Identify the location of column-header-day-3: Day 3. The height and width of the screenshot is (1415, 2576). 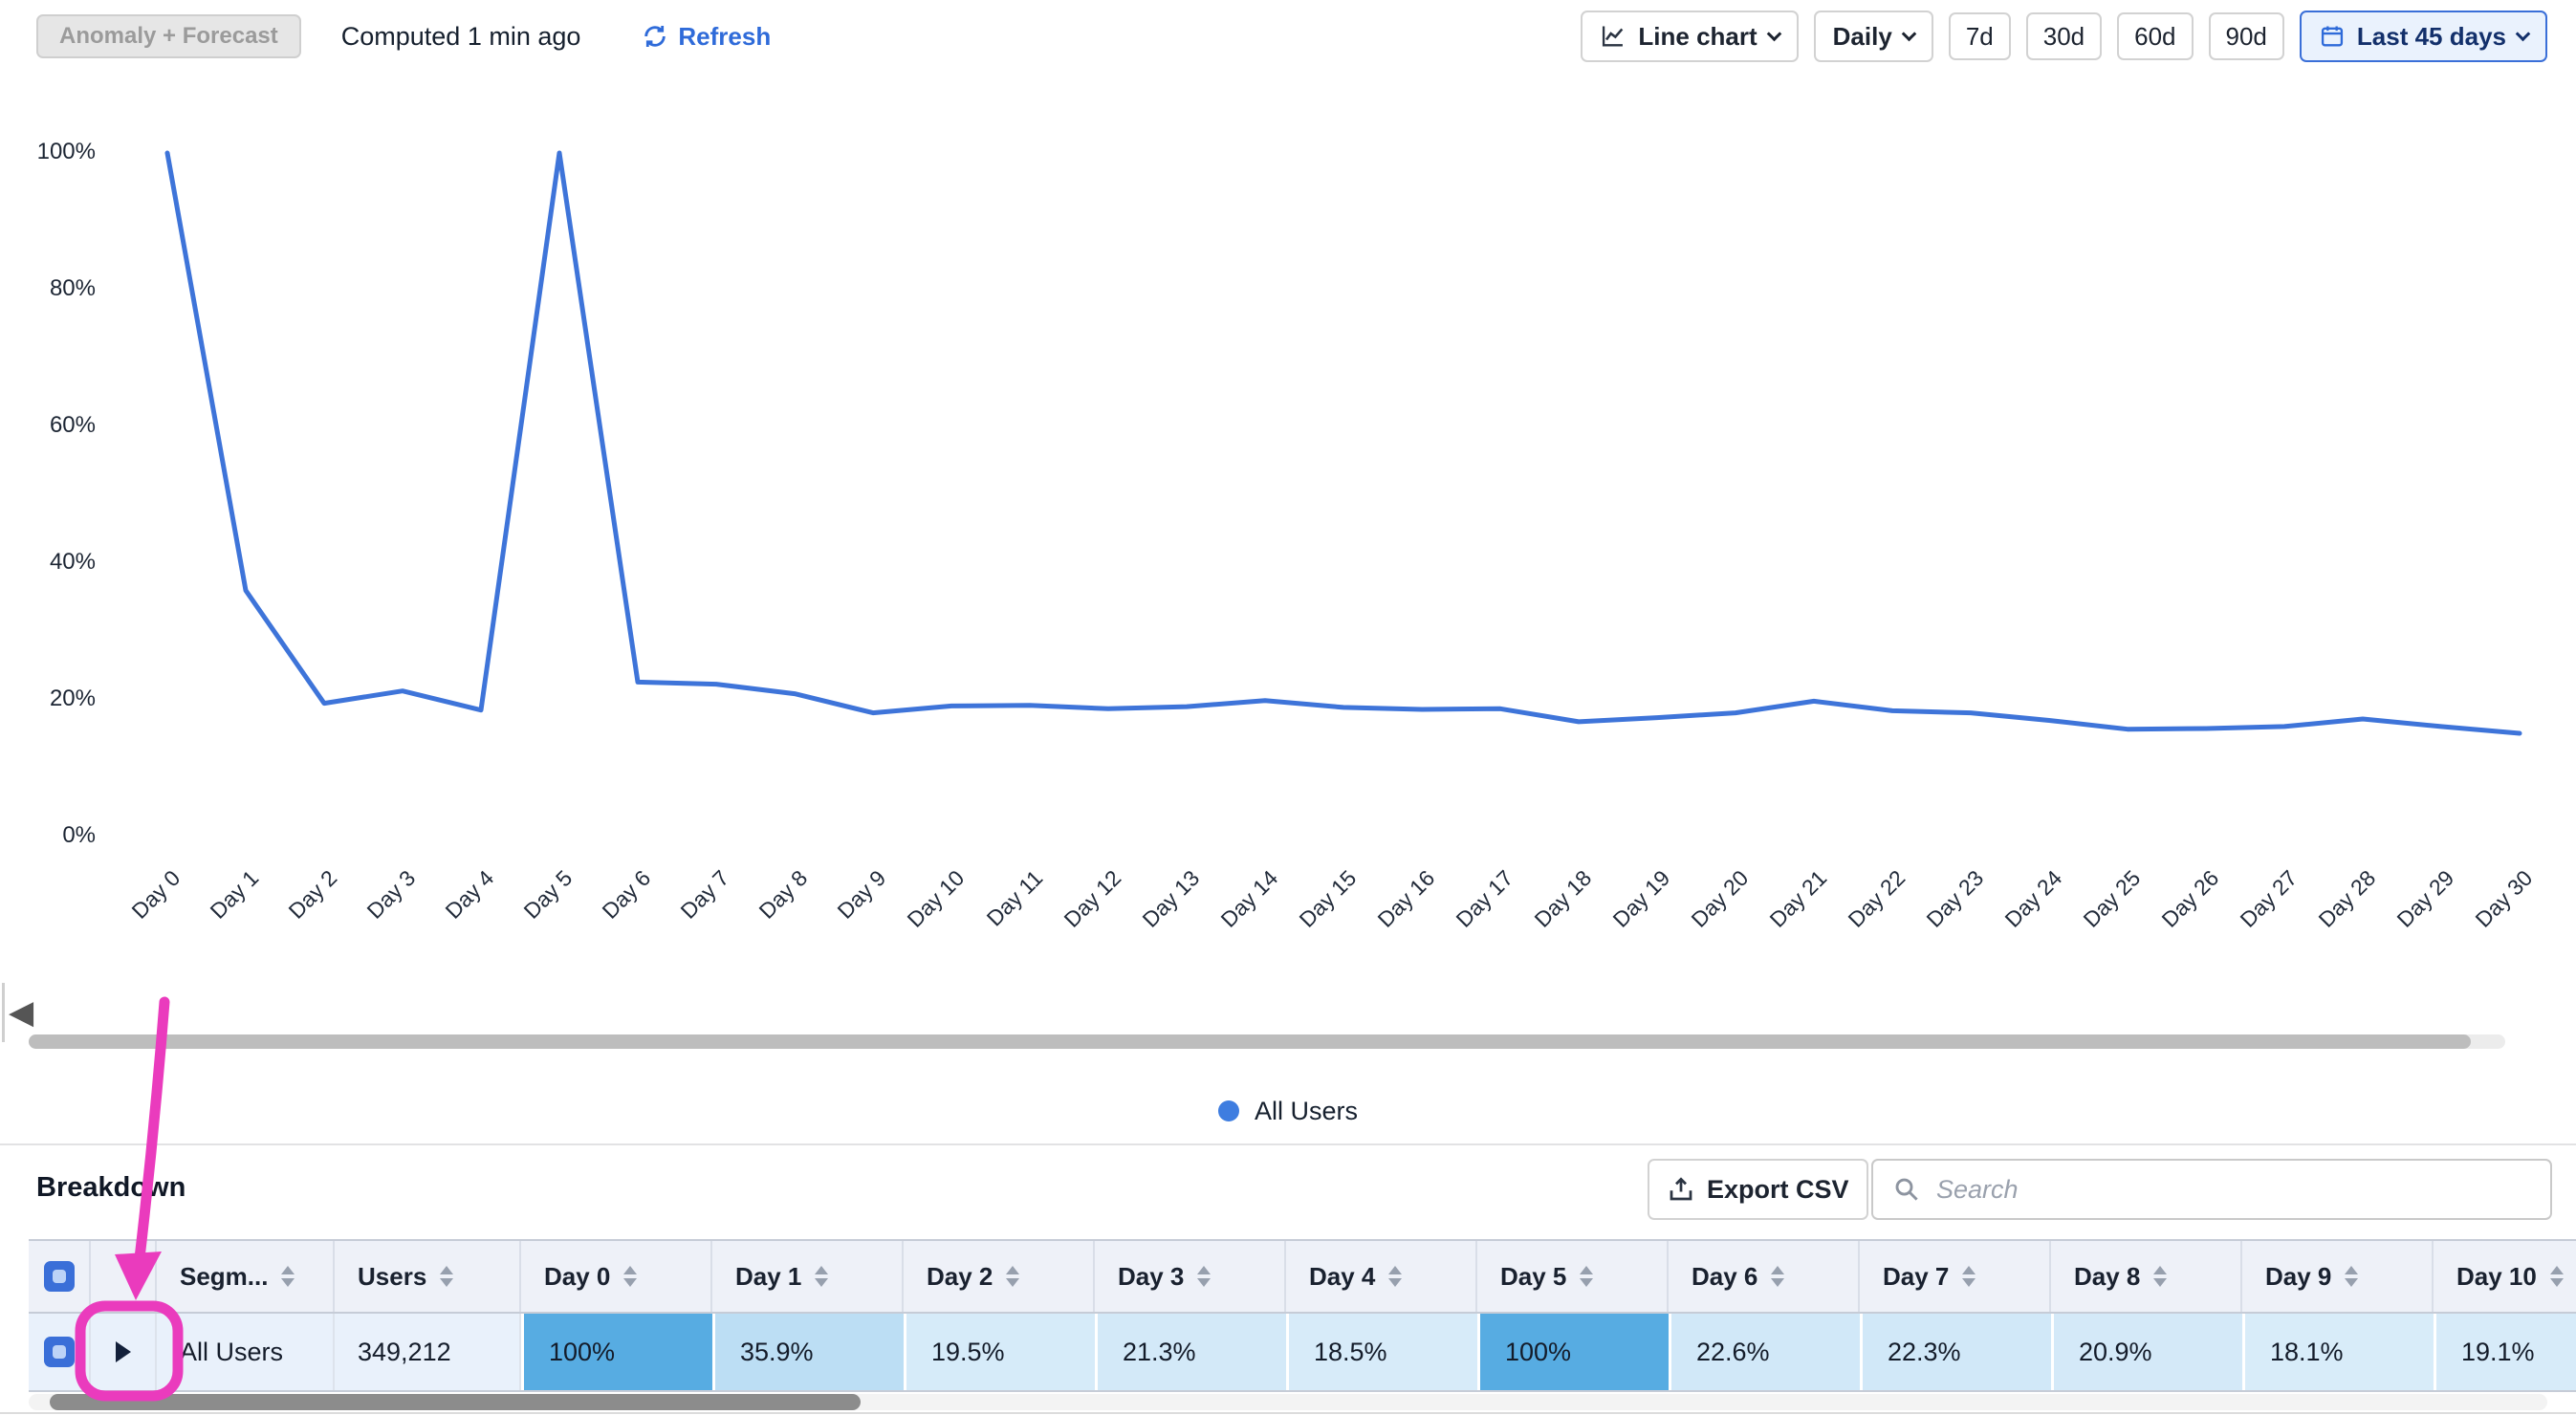
(1190, 1277).